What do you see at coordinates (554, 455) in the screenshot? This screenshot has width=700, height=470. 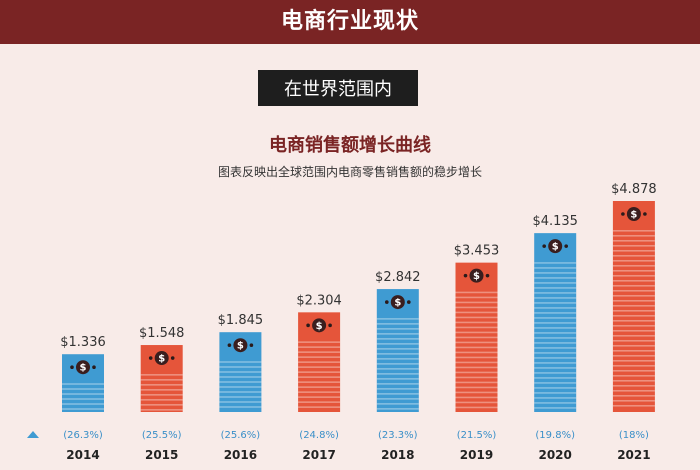 I see `year-label: 2020` at bounding box center [554, 455].